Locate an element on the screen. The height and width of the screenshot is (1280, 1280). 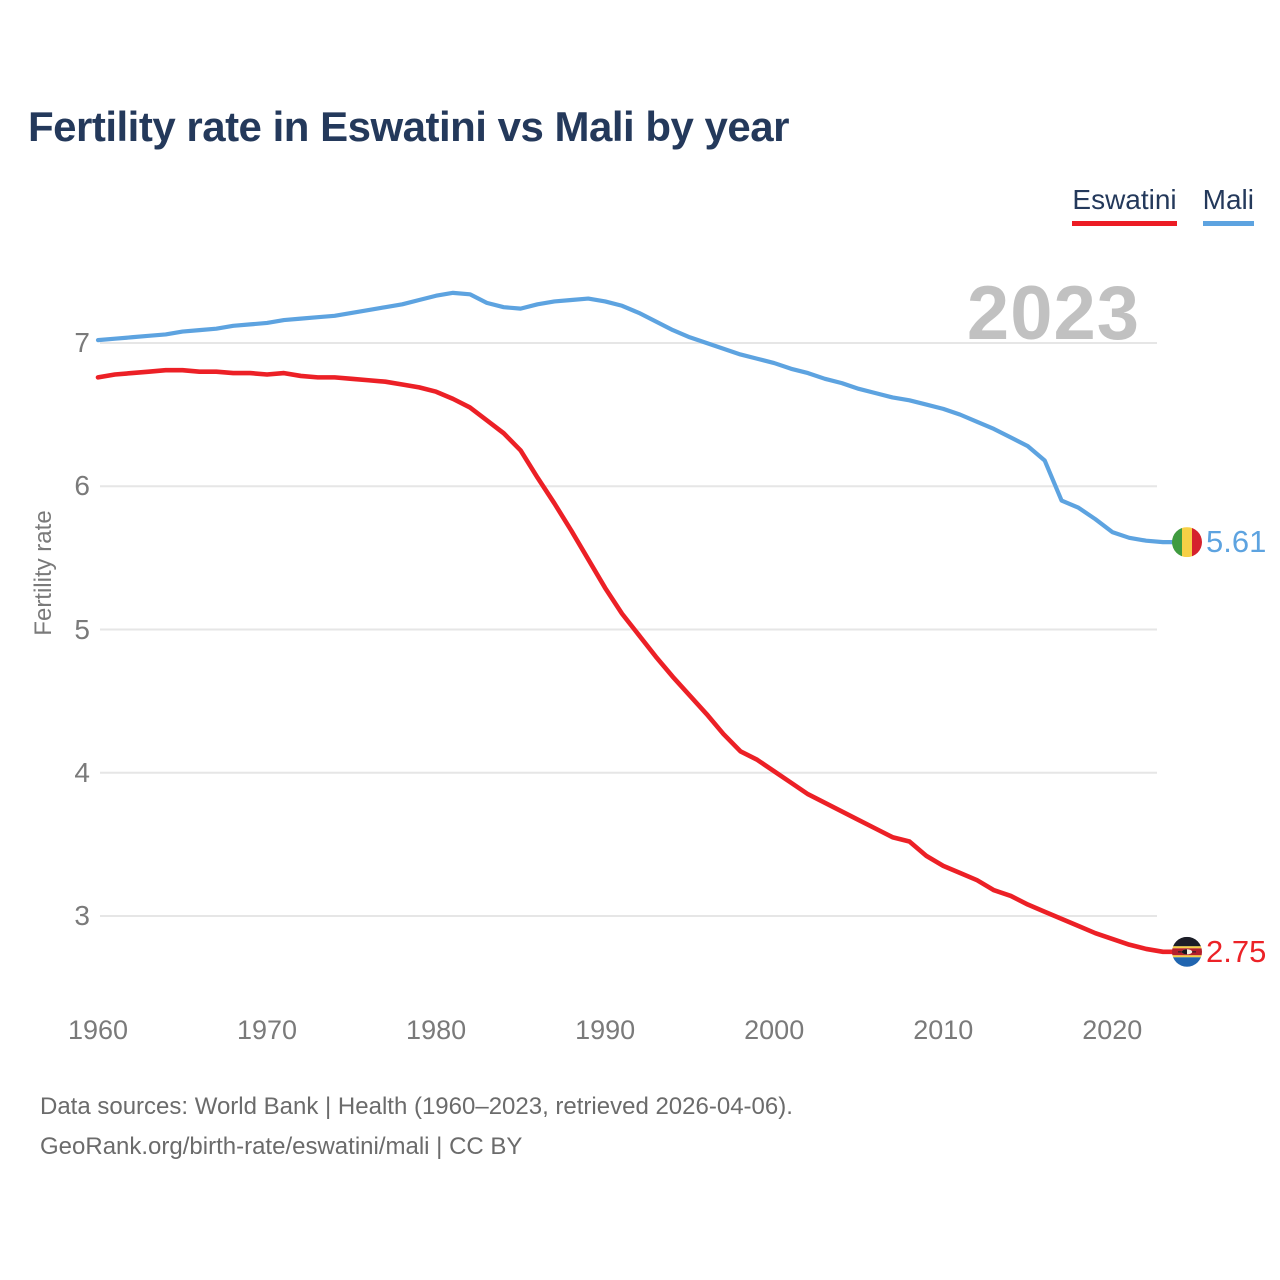
y-axis-tick-label-6: 6 is located at coordinates (82, 486).